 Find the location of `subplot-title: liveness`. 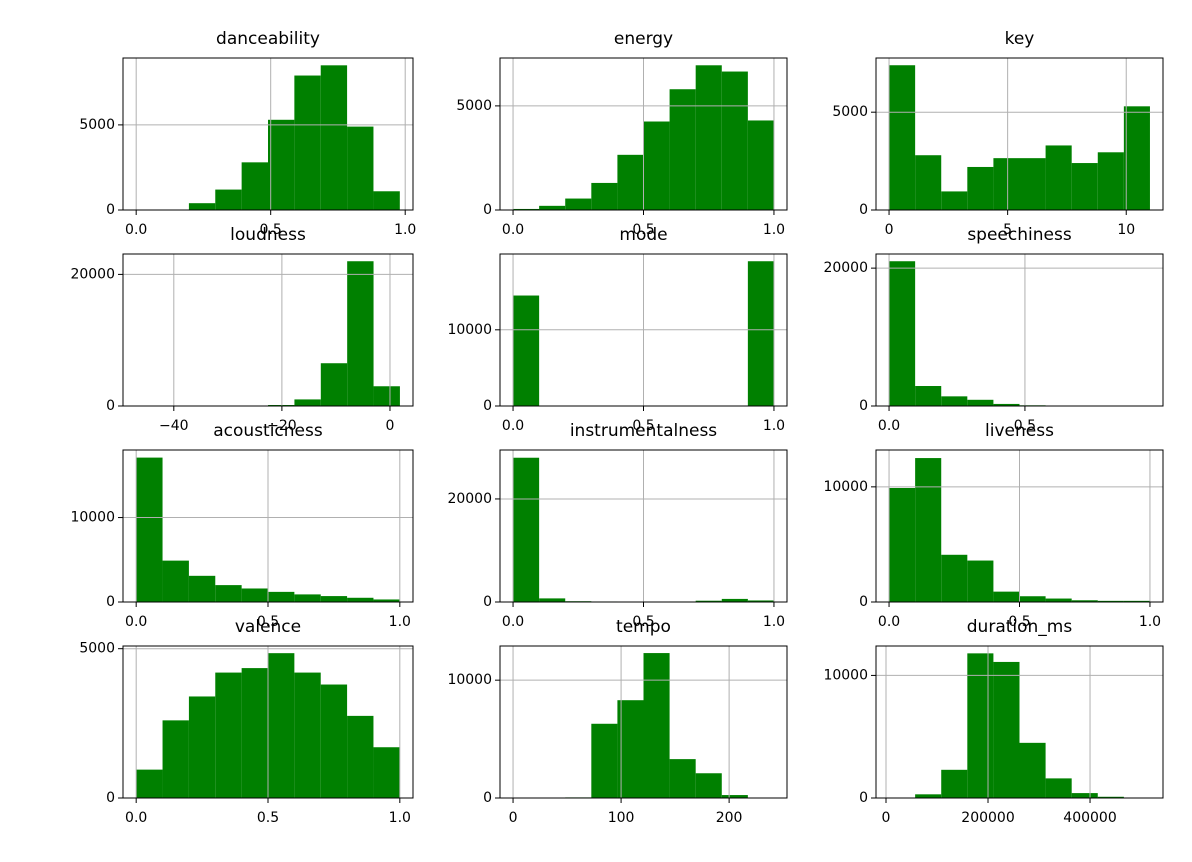

subplot-title: liveness is located at coordinates (1019, 431).